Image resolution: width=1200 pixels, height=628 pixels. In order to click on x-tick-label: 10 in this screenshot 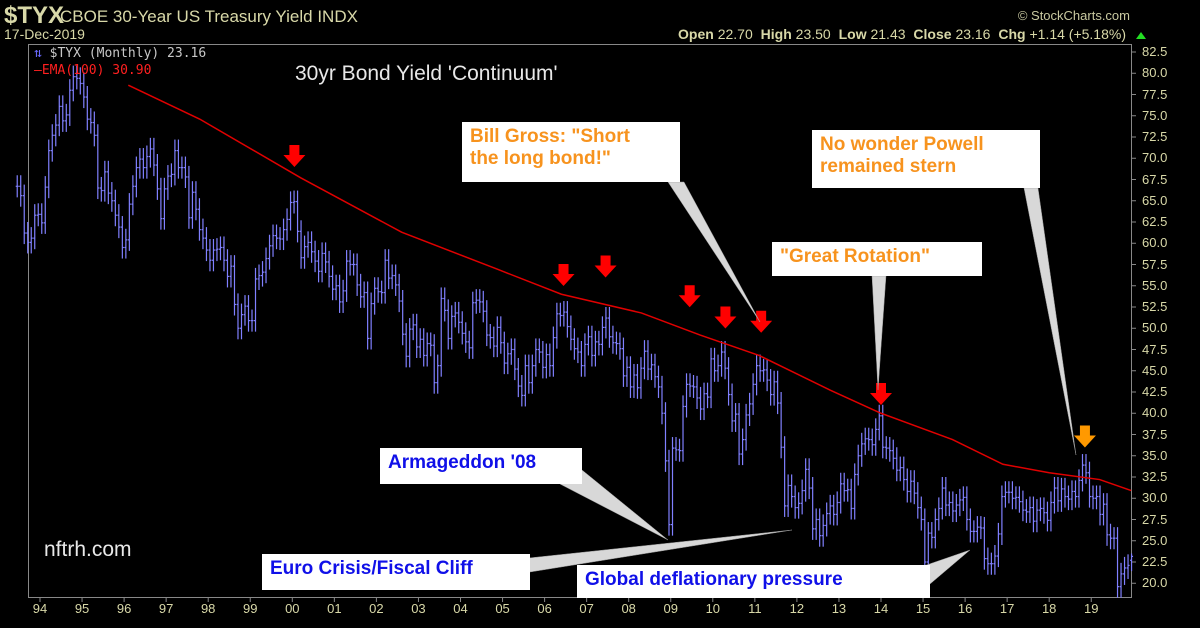, I will do `click(713, 608)`.